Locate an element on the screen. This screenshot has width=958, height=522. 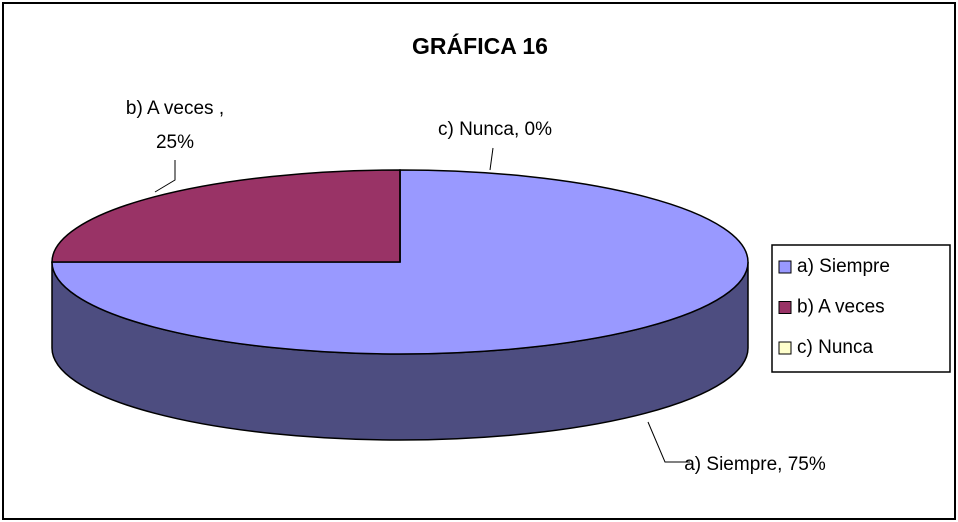
data-label: c) Nunca, 0% is located at coordinates (495, 129).